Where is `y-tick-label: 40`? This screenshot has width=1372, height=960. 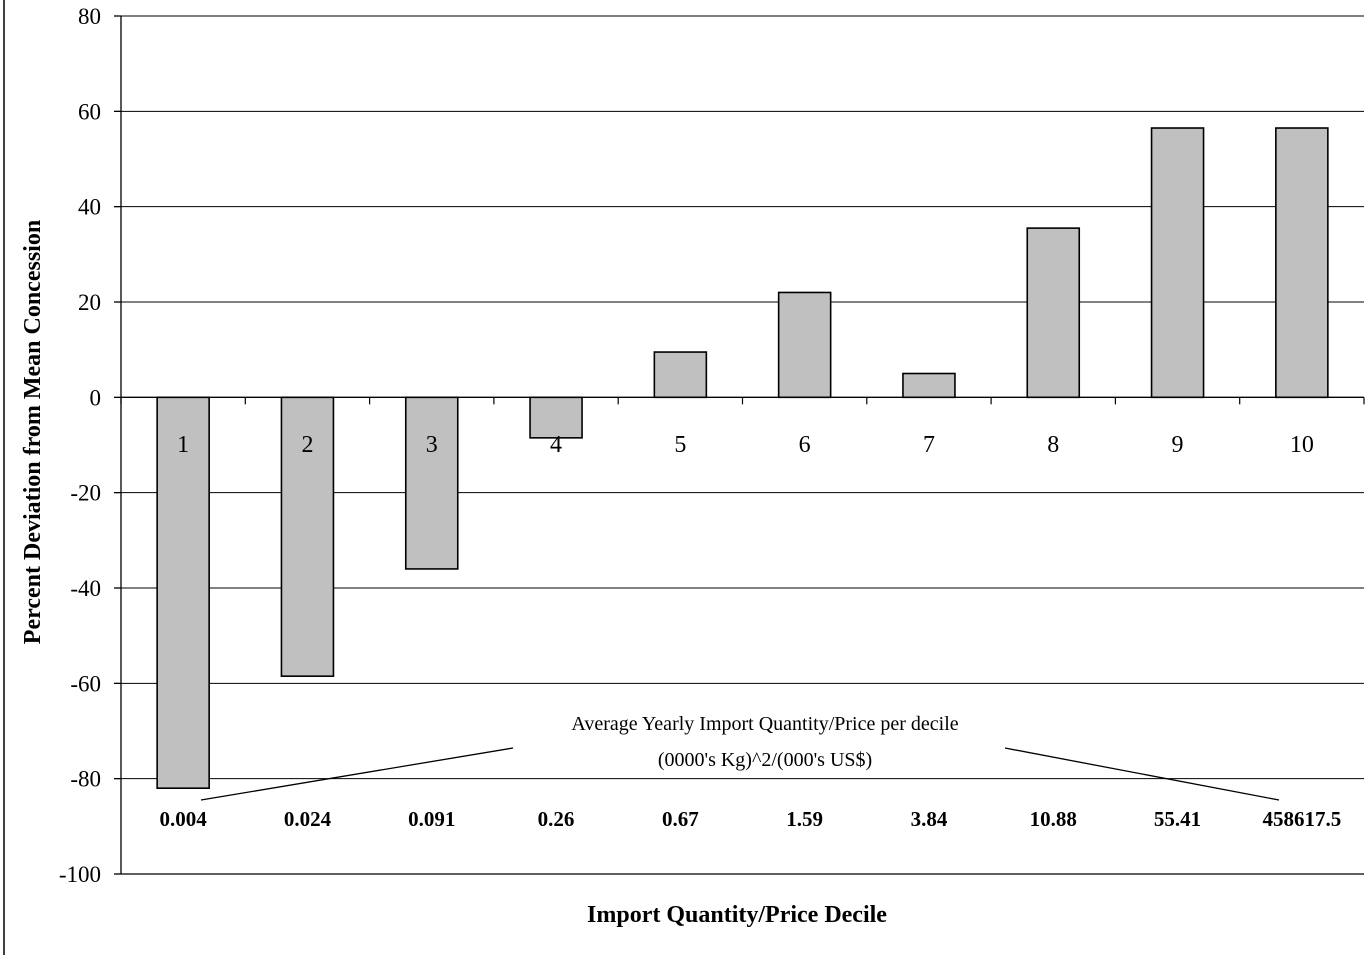 y-tick-label: 40 is located at coordinates (89, 207).